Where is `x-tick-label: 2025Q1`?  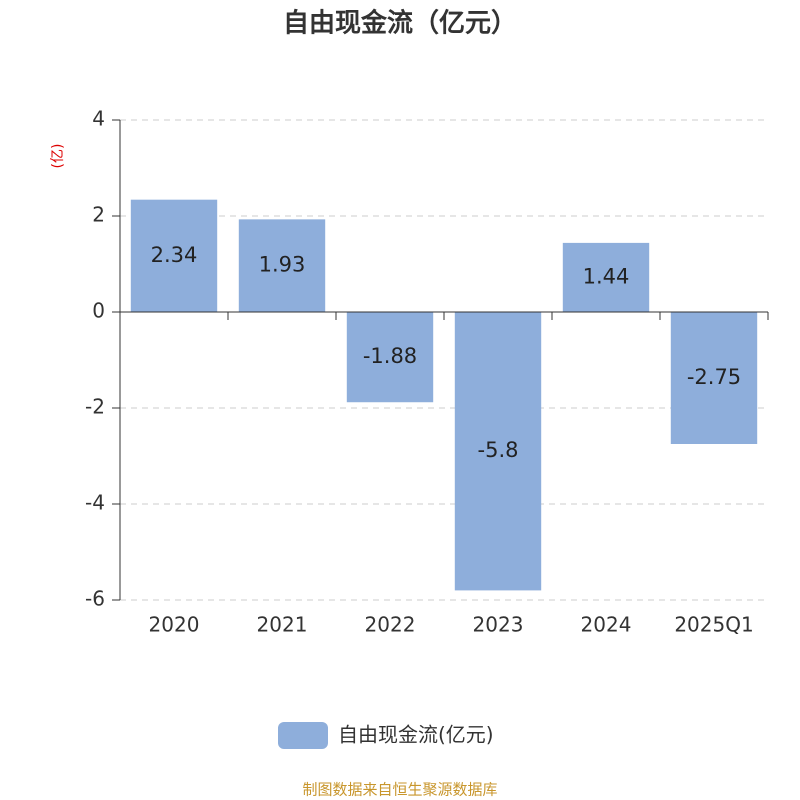
x-tick-label: 2025Q1 is located at coordinates (713, 625).